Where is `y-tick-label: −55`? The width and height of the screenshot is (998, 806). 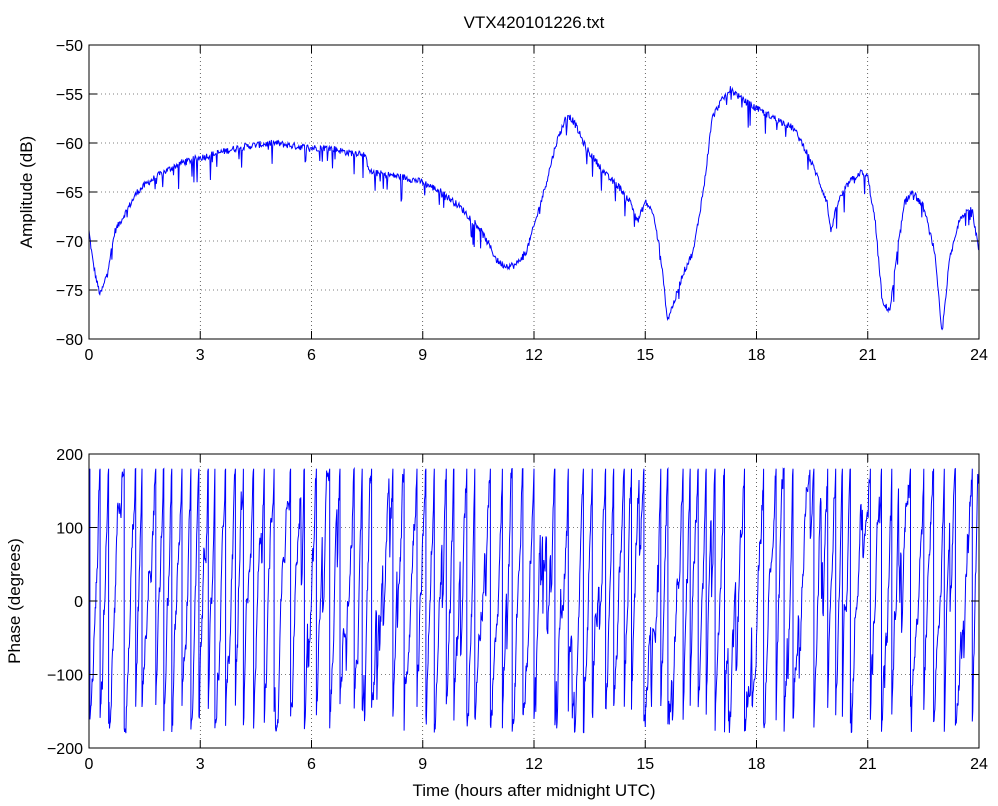 y-tick-label: −55 is located at coordinates (69, 95).